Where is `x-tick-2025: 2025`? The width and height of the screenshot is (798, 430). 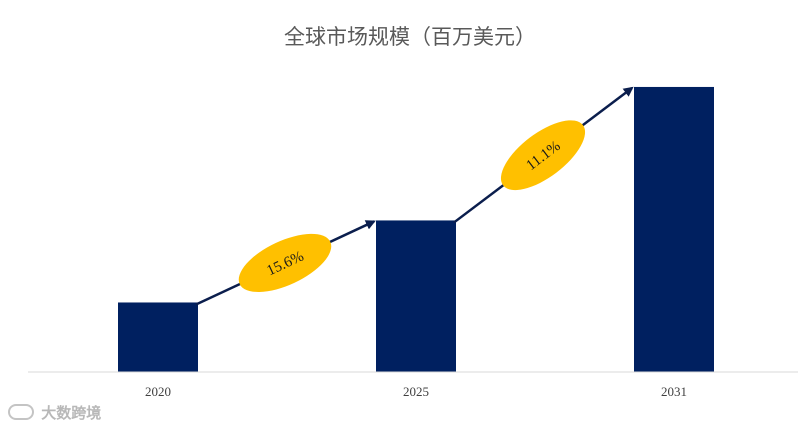
x-tick-2025: 2025 is located at coordinates (416, 391).